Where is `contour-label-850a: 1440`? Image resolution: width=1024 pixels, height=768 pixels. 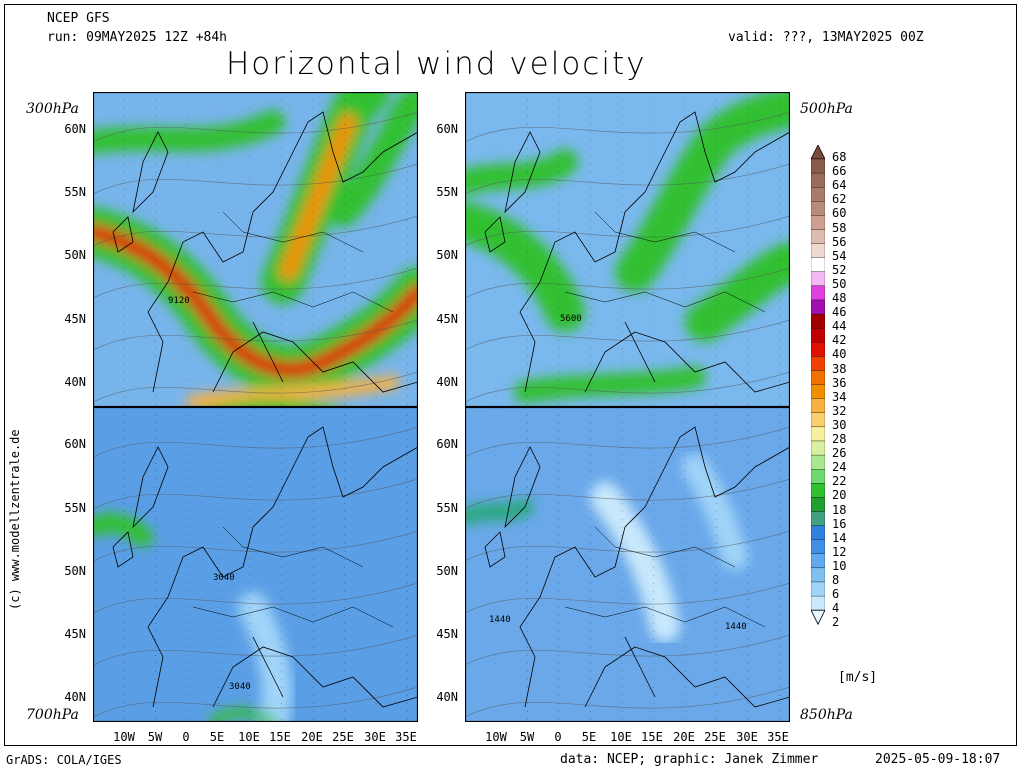
contour-label-850a: 1440 is located at coordinates (500, 620).